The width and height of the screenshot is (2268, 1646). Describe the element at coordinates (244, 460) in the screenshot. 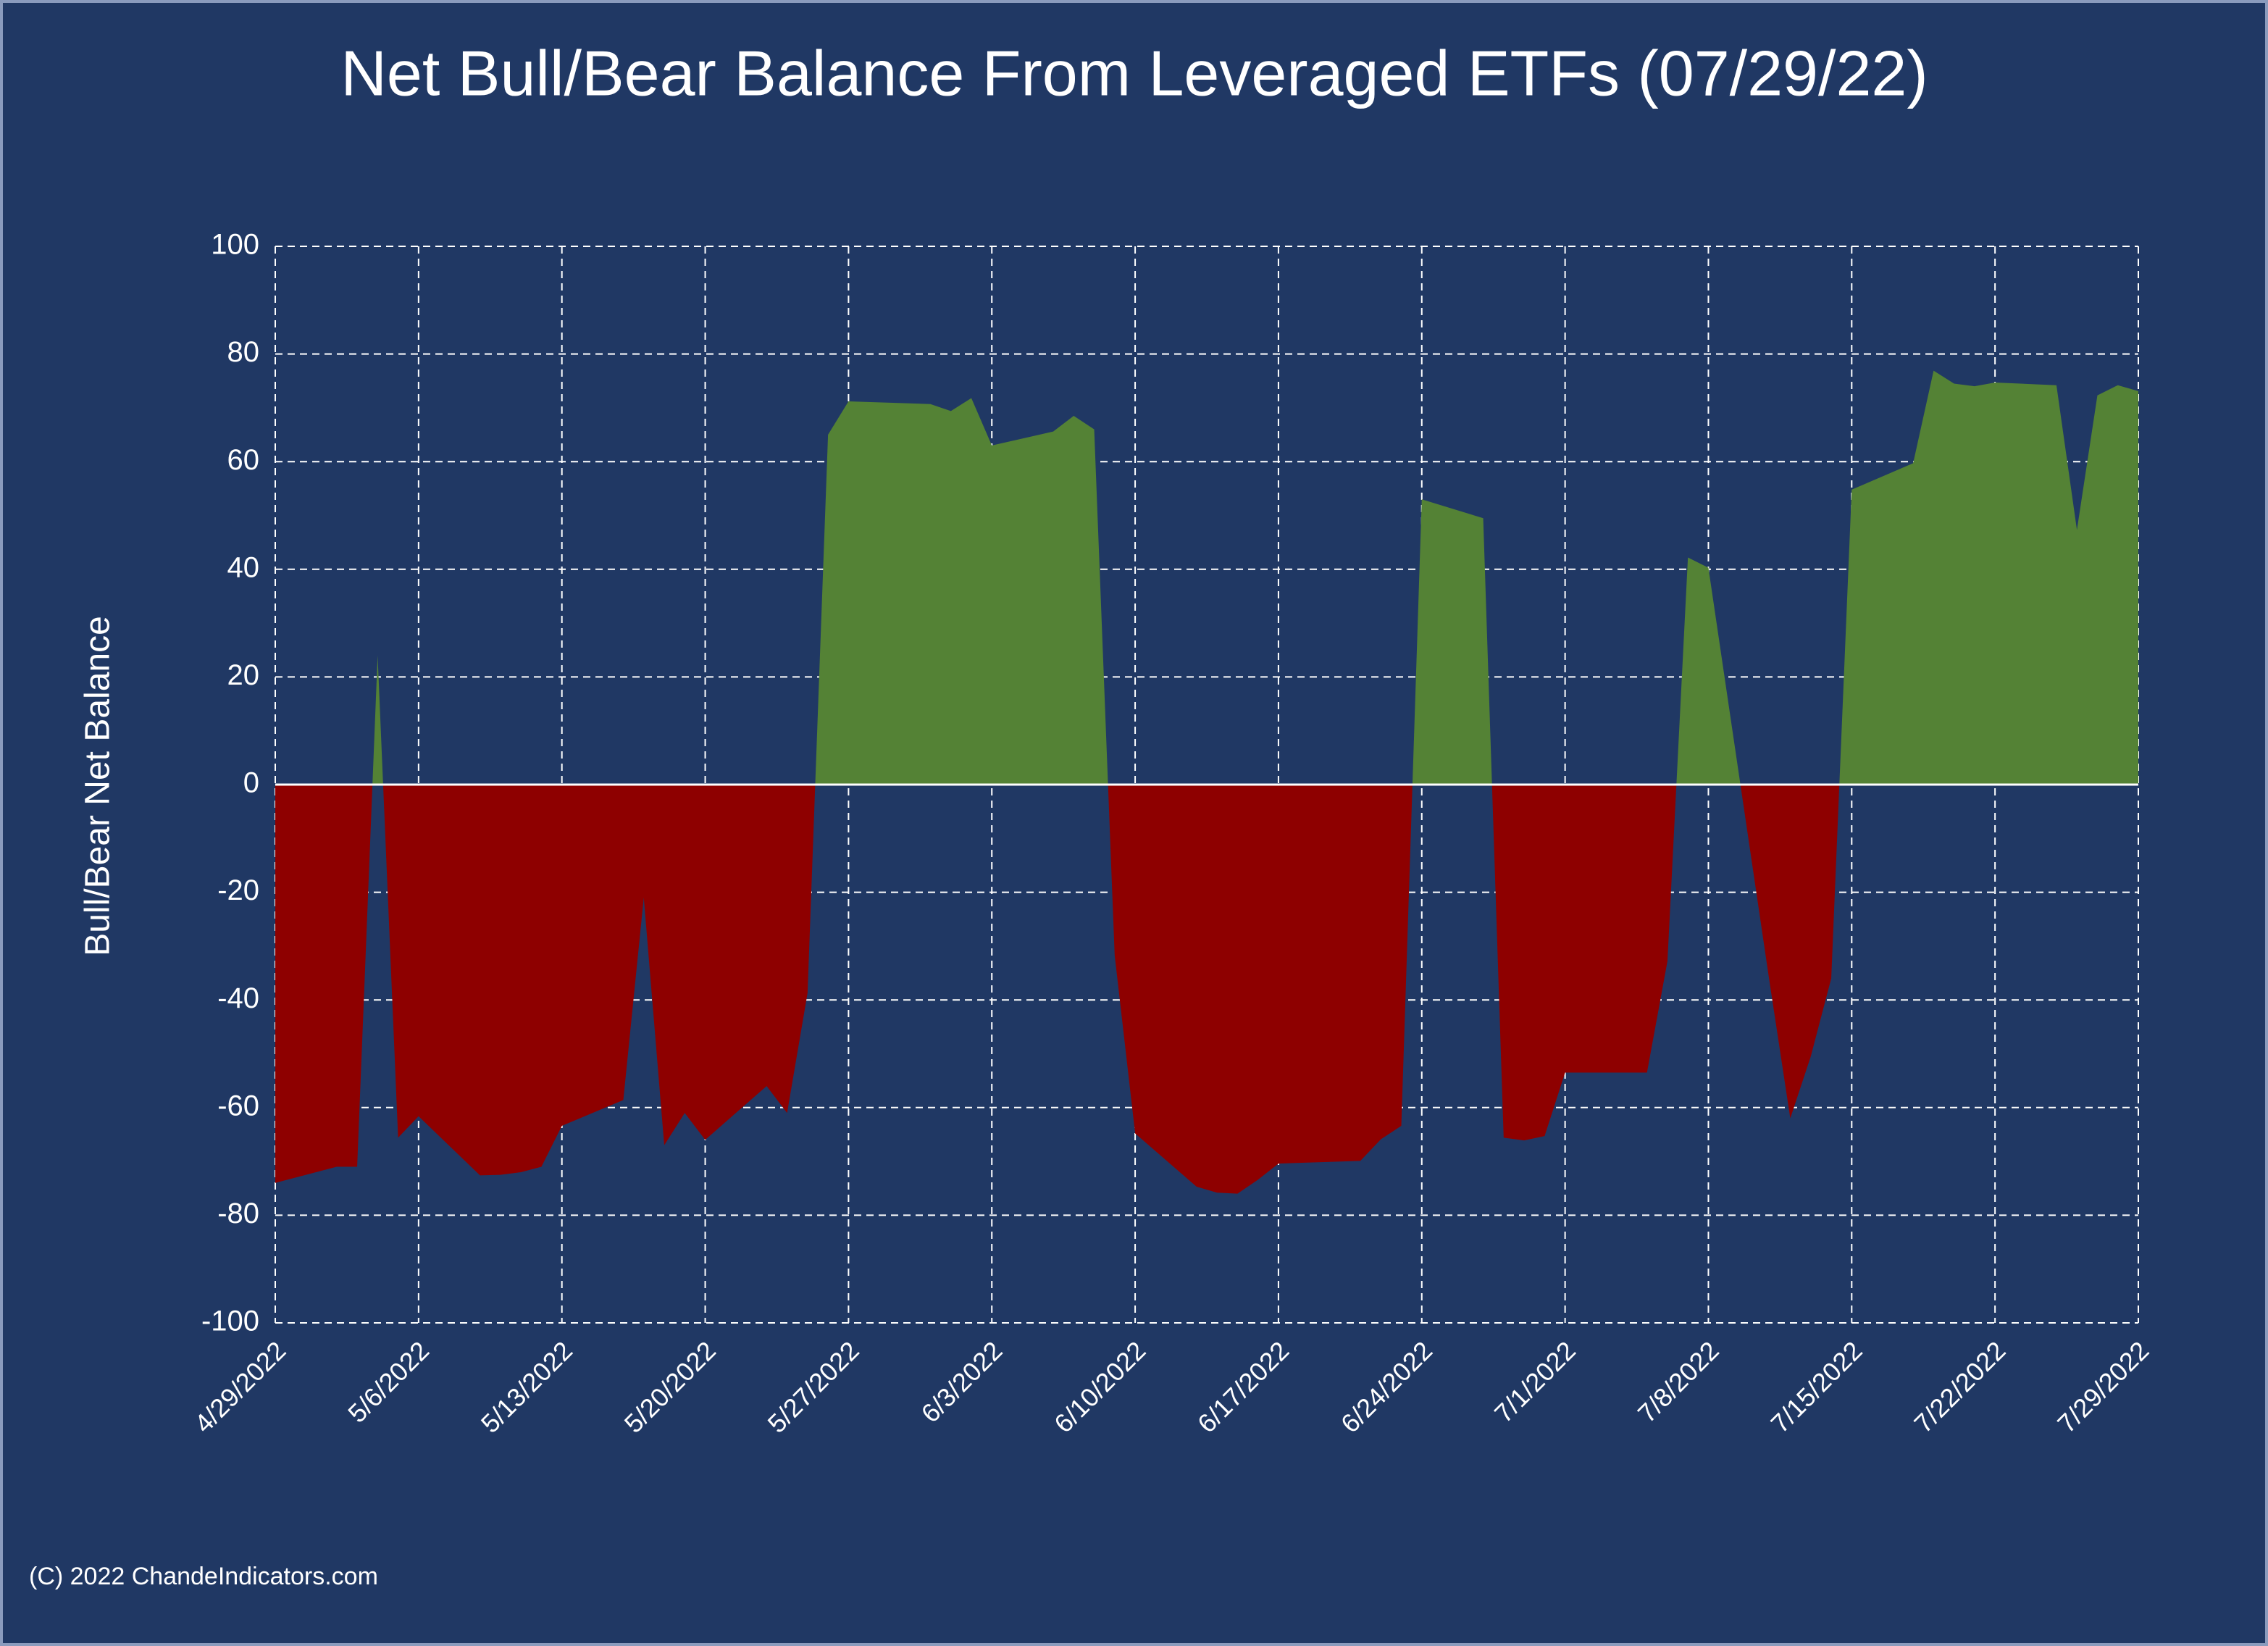

I see `y-tick-label: 60` at that location.